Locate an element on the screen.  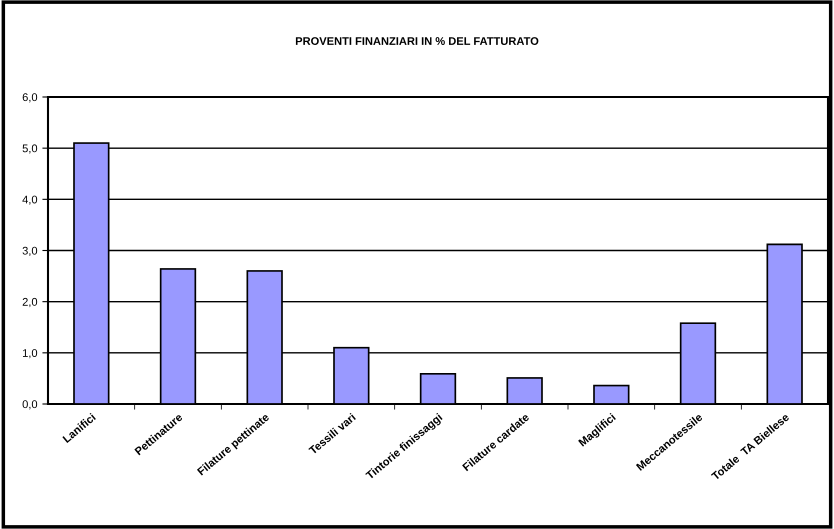
y-tick-label: 3,0 is located at coordinates (30, 251).